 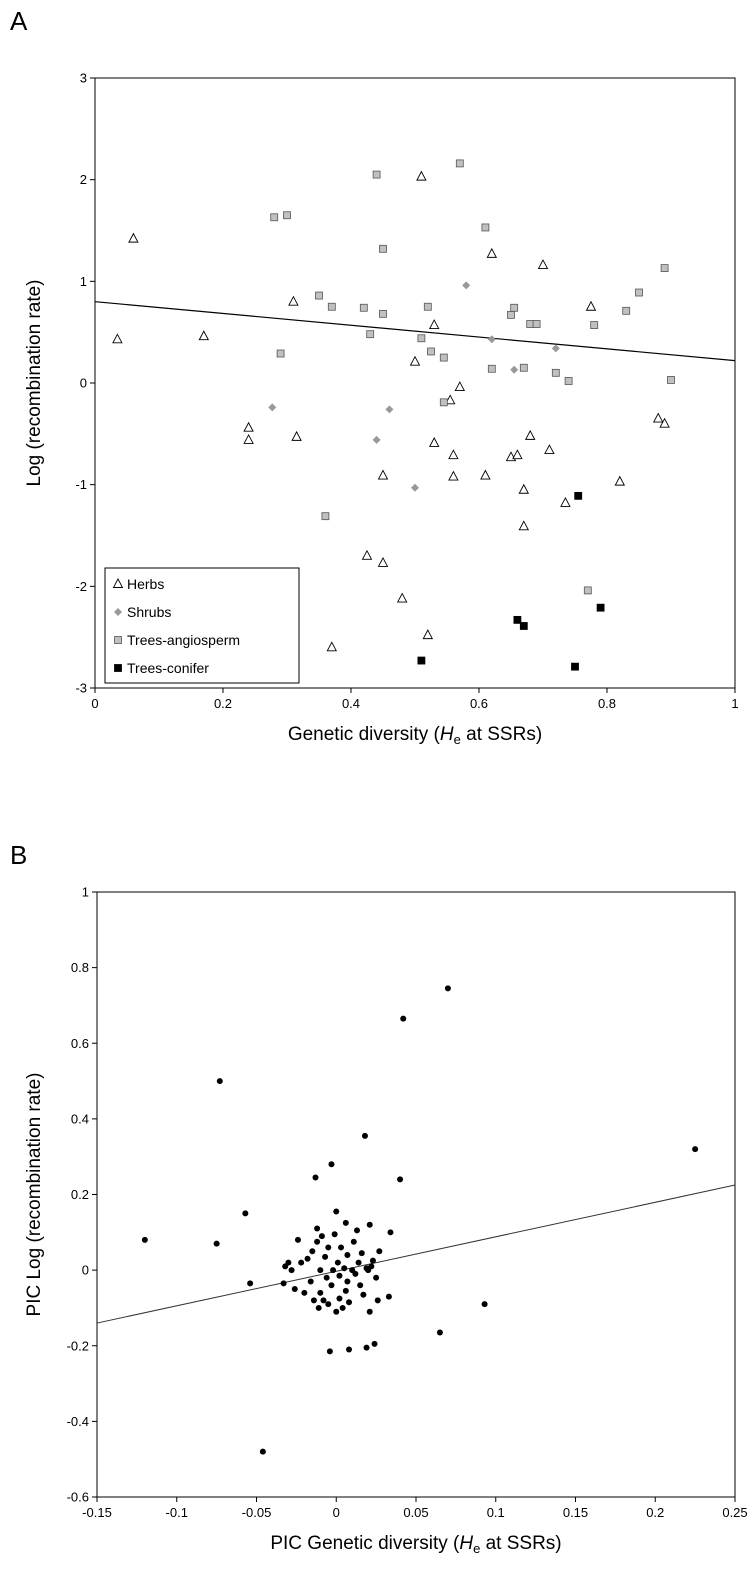 What do you see at coordinates (415, 331) in the screenshot?
I see `trendline` at bounding box center [415, 331].